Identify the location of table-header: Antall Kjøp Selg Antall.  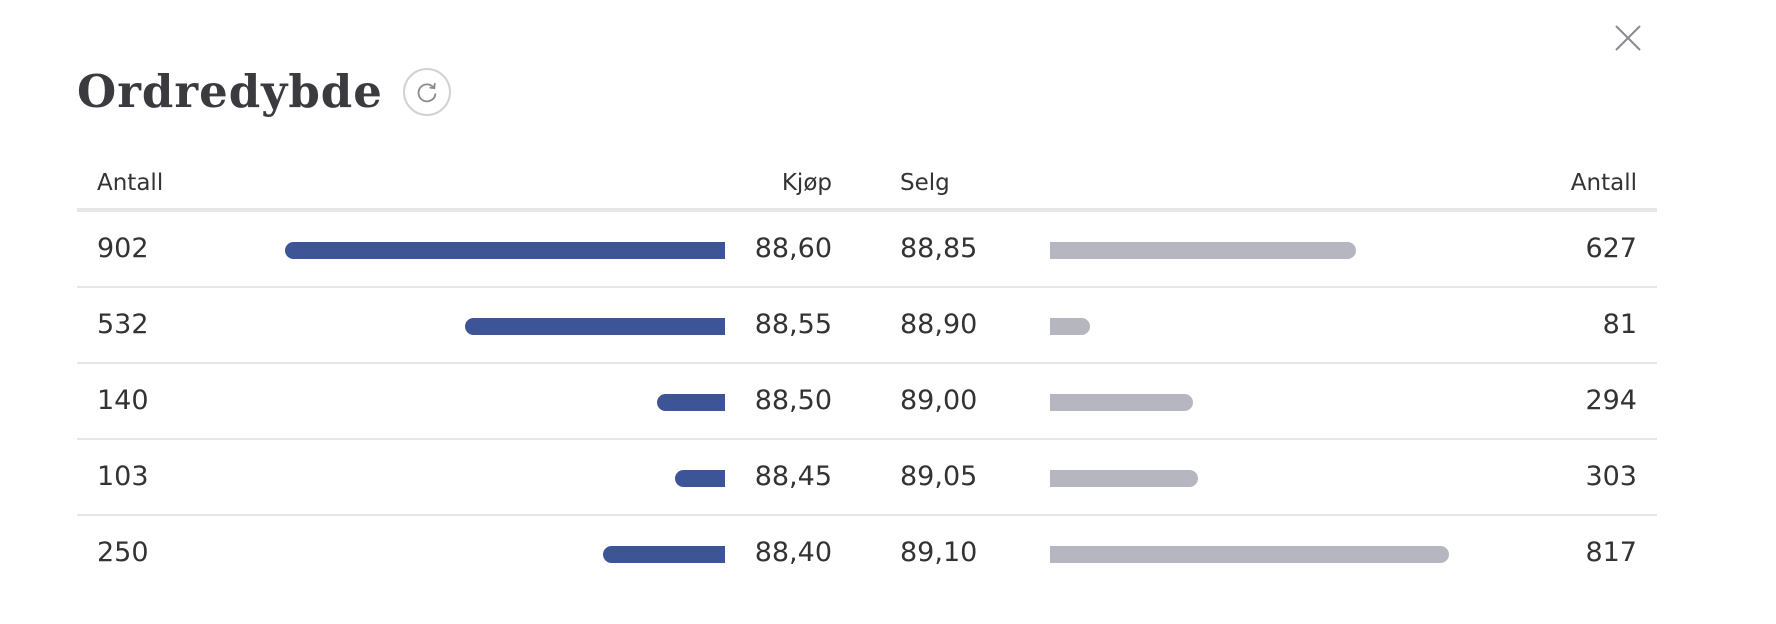
(867, 186).